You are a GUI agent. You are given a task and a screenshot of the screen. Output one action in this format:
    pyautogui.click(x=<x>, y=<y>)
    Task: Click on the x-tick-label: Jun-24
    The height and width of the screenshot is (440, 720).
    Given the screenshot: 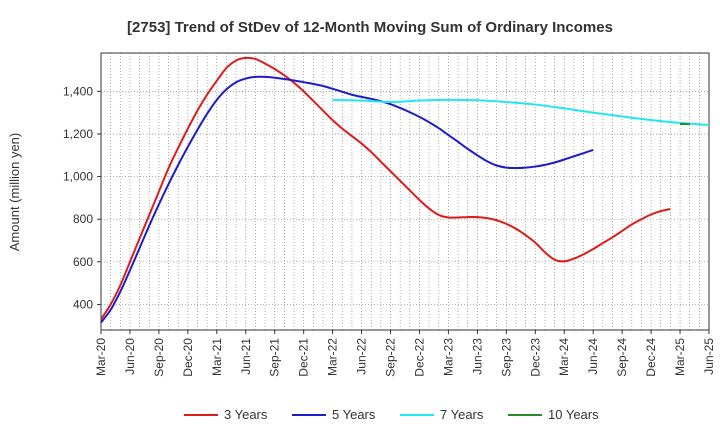 What is the action you would take?
    pyautogui.click(x=593, y=356)
    